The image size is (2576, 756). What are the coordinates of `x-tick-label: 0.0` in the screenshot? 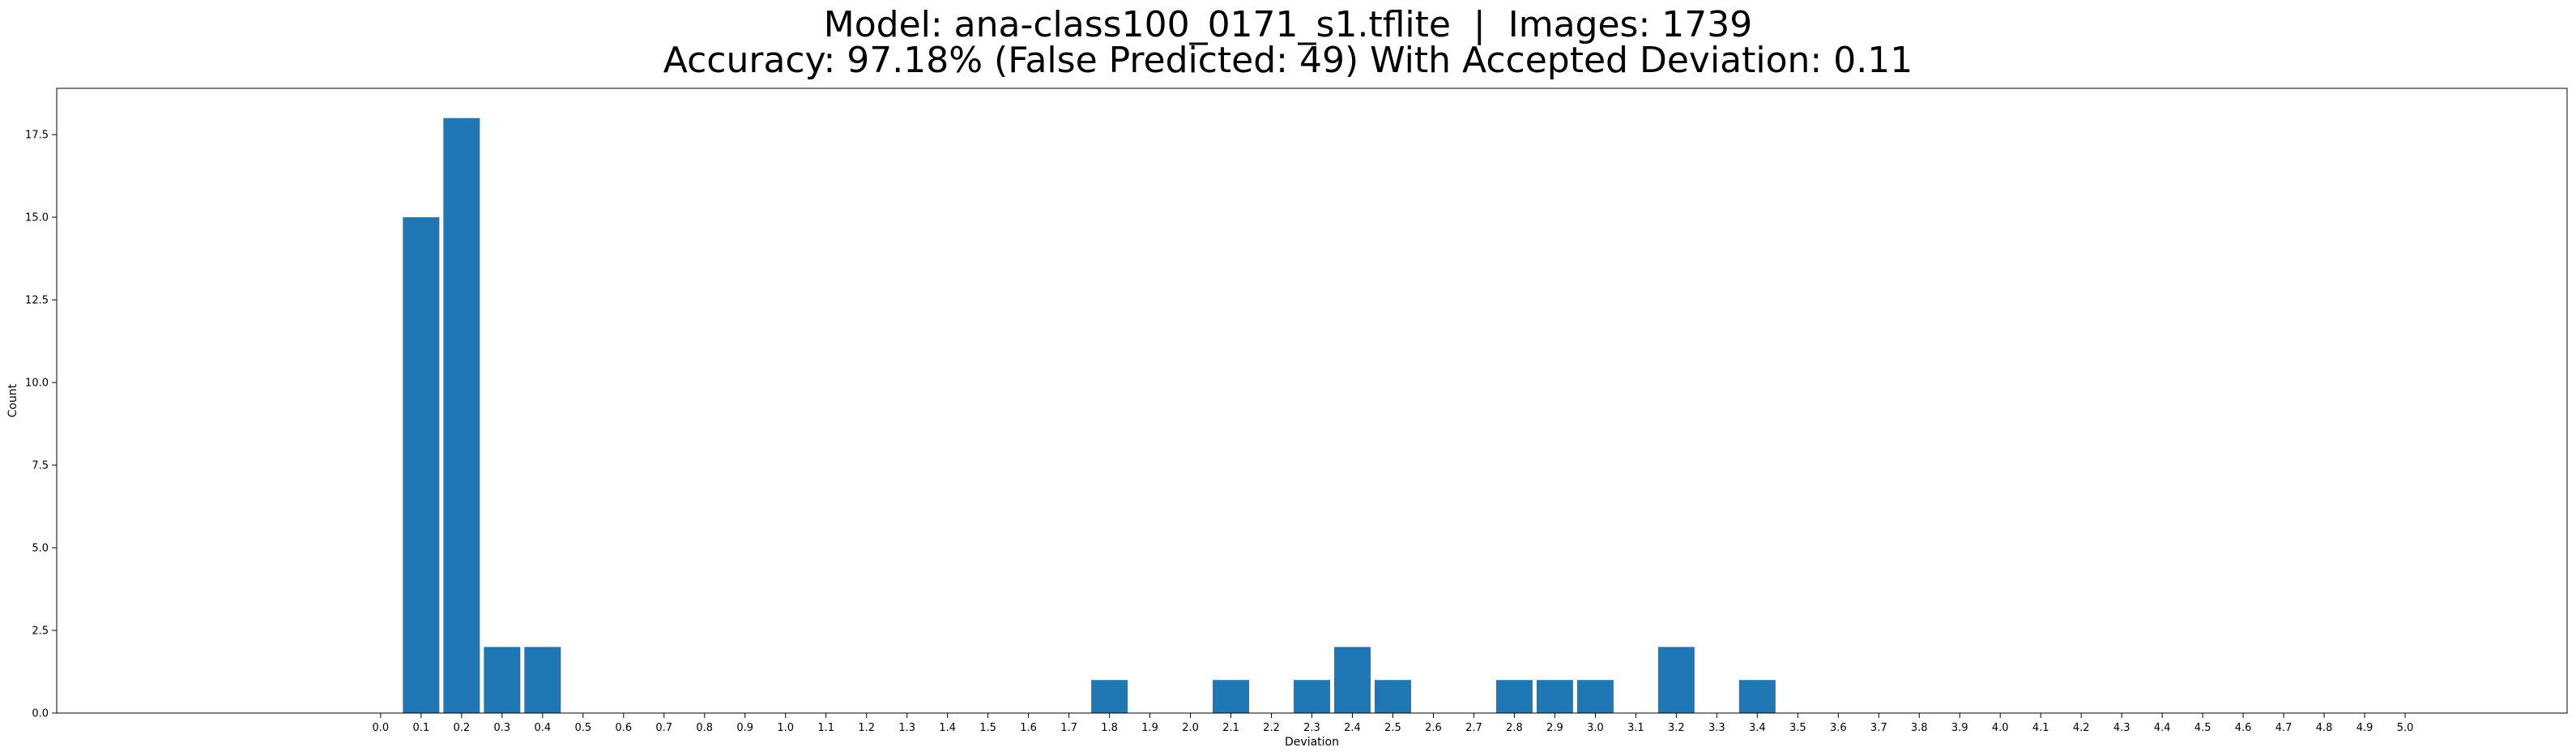 It's located at (381, 728).